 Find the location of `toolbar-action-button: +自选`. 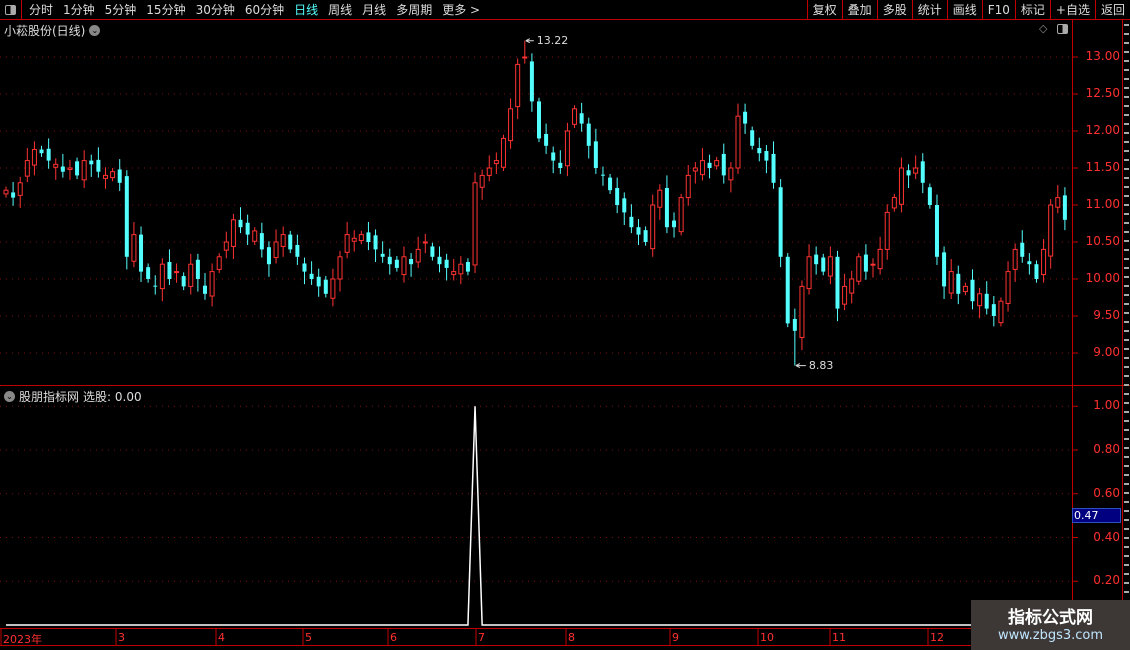

toolbar-action-button: +自选 is located at coordinates (1072, 10).